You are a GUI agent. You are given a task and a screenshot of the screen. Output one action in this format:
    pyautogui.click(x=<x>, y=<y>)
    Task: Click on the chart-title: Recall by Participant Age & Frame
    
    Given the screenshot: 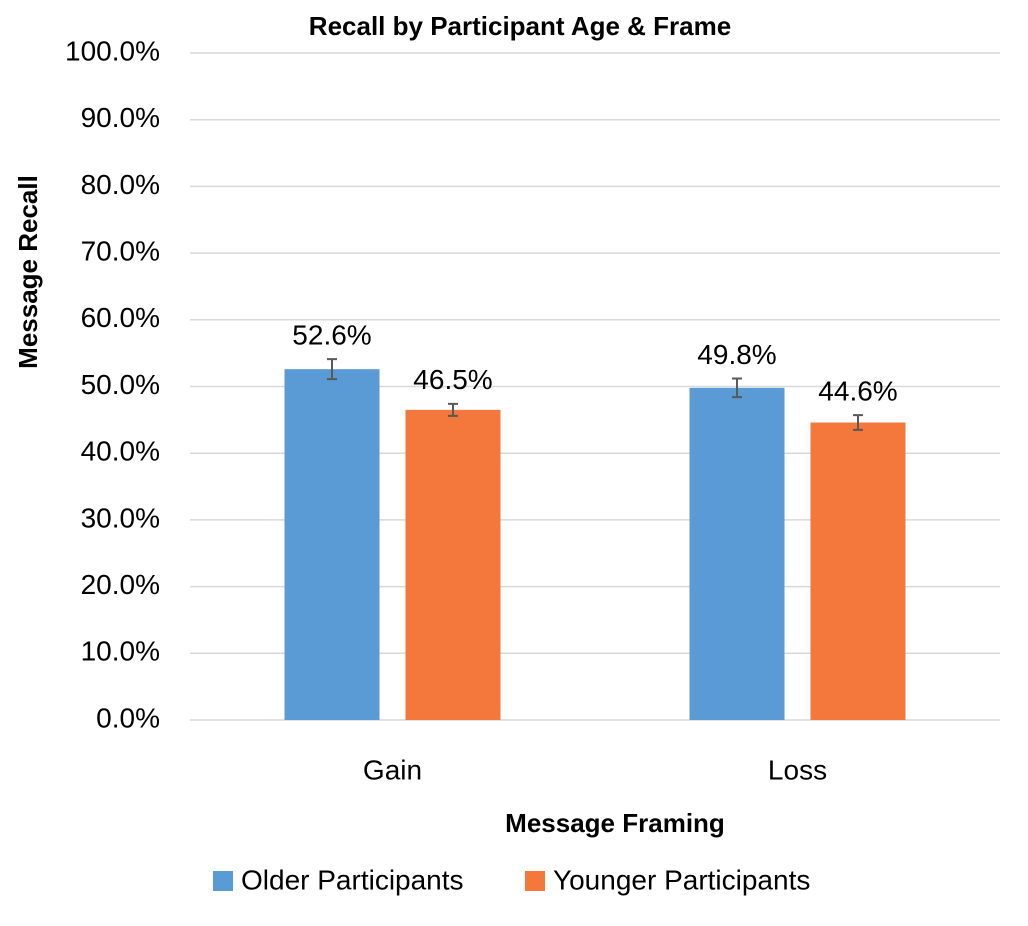 What is the action you would take?
    pyautogui.click(x=520, y=26)
    